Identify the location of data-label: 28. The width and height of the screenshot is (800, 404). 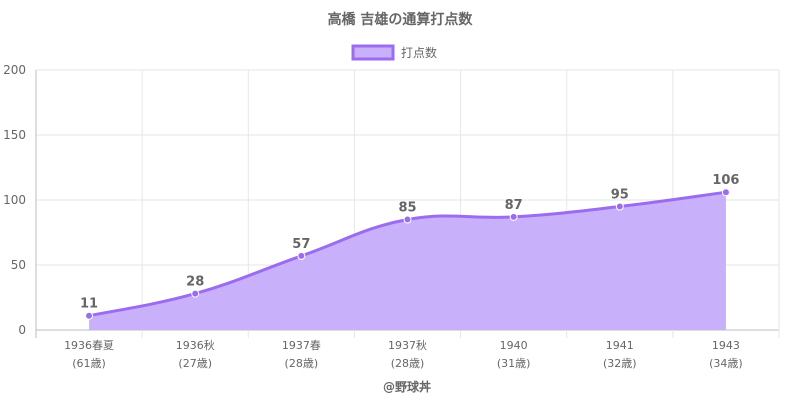
(195, 282).